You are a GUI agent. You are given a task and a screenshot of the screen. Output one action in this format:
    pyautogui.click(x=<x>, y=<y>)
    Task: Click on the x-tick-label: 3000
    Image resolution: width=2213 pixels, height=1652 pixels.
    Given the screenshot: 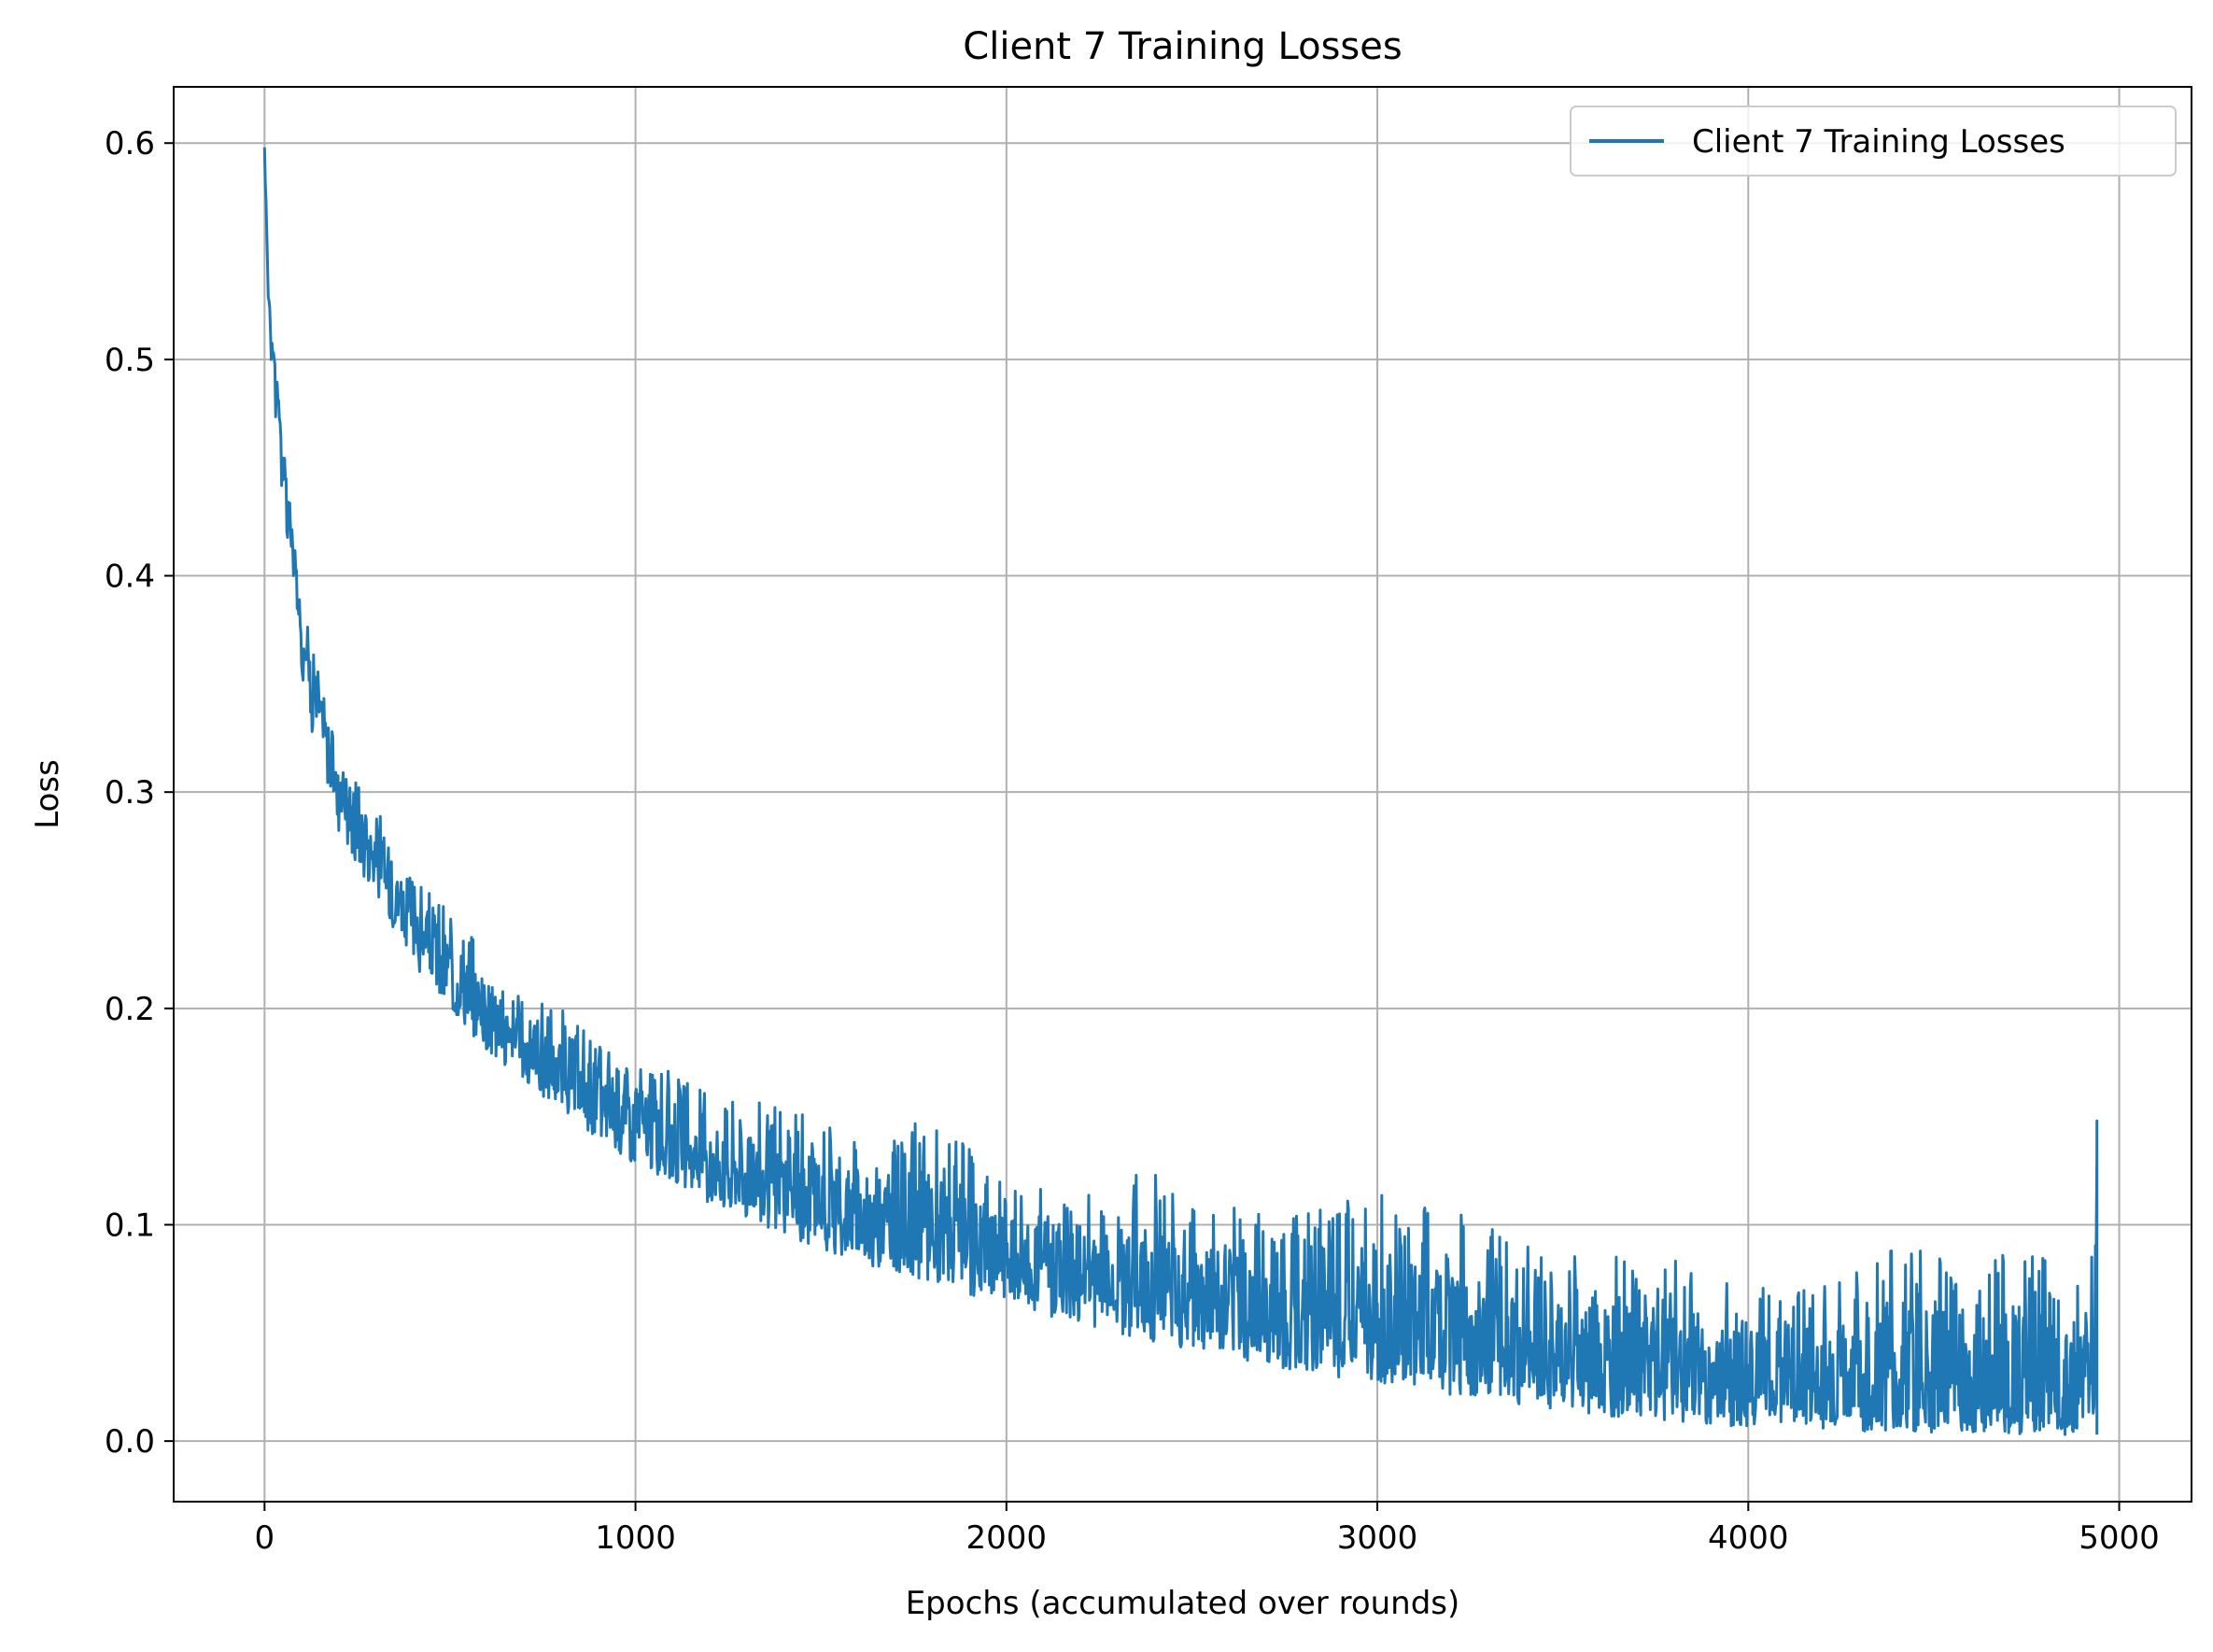 What is the action you would take?
    pyautogui.click(x=1378, y=1538)
    